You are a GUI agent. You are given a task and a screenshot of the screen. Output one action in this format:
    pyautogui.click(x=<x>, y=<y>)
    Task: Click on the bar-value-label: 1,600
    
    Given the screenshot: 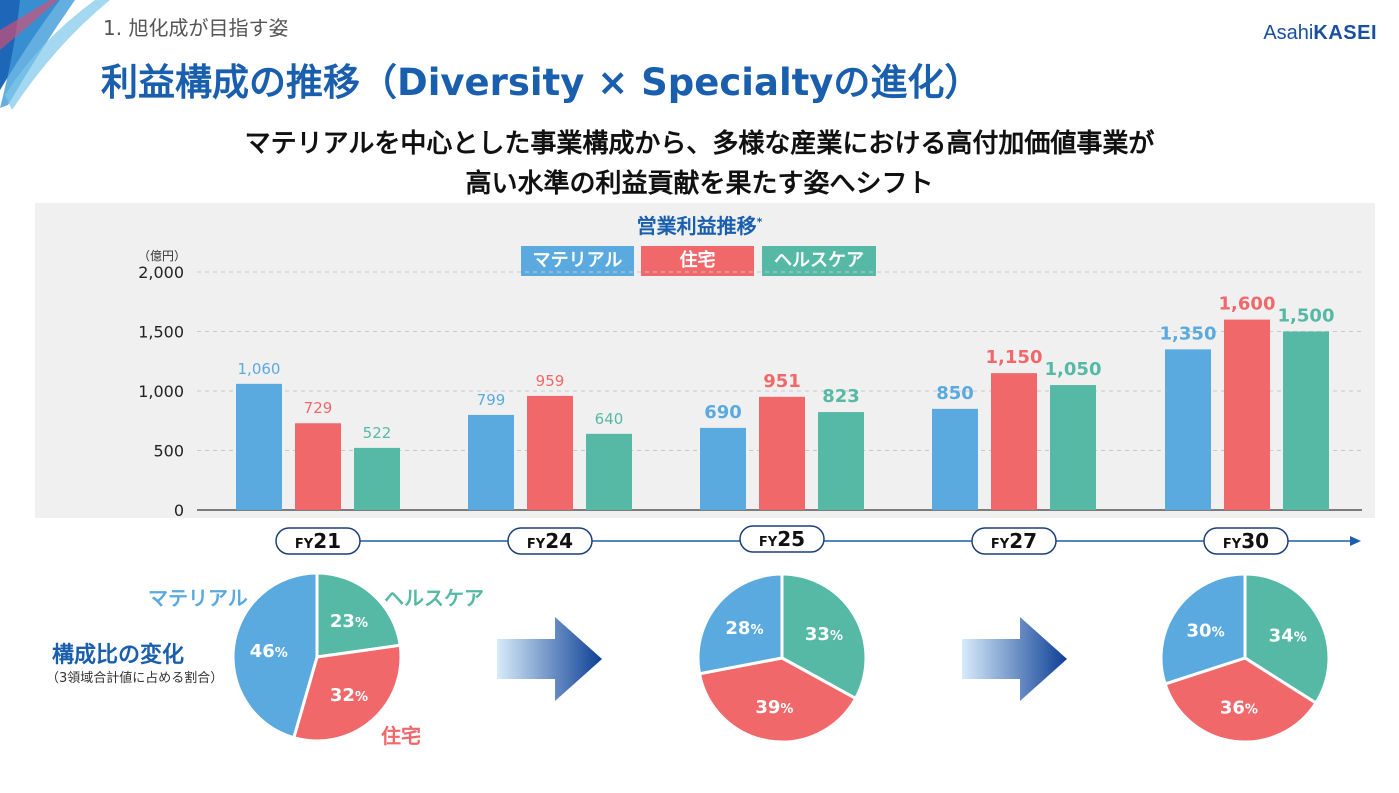 What is the action you would take?
    pyautogui.click(x=1247, y=304)
    